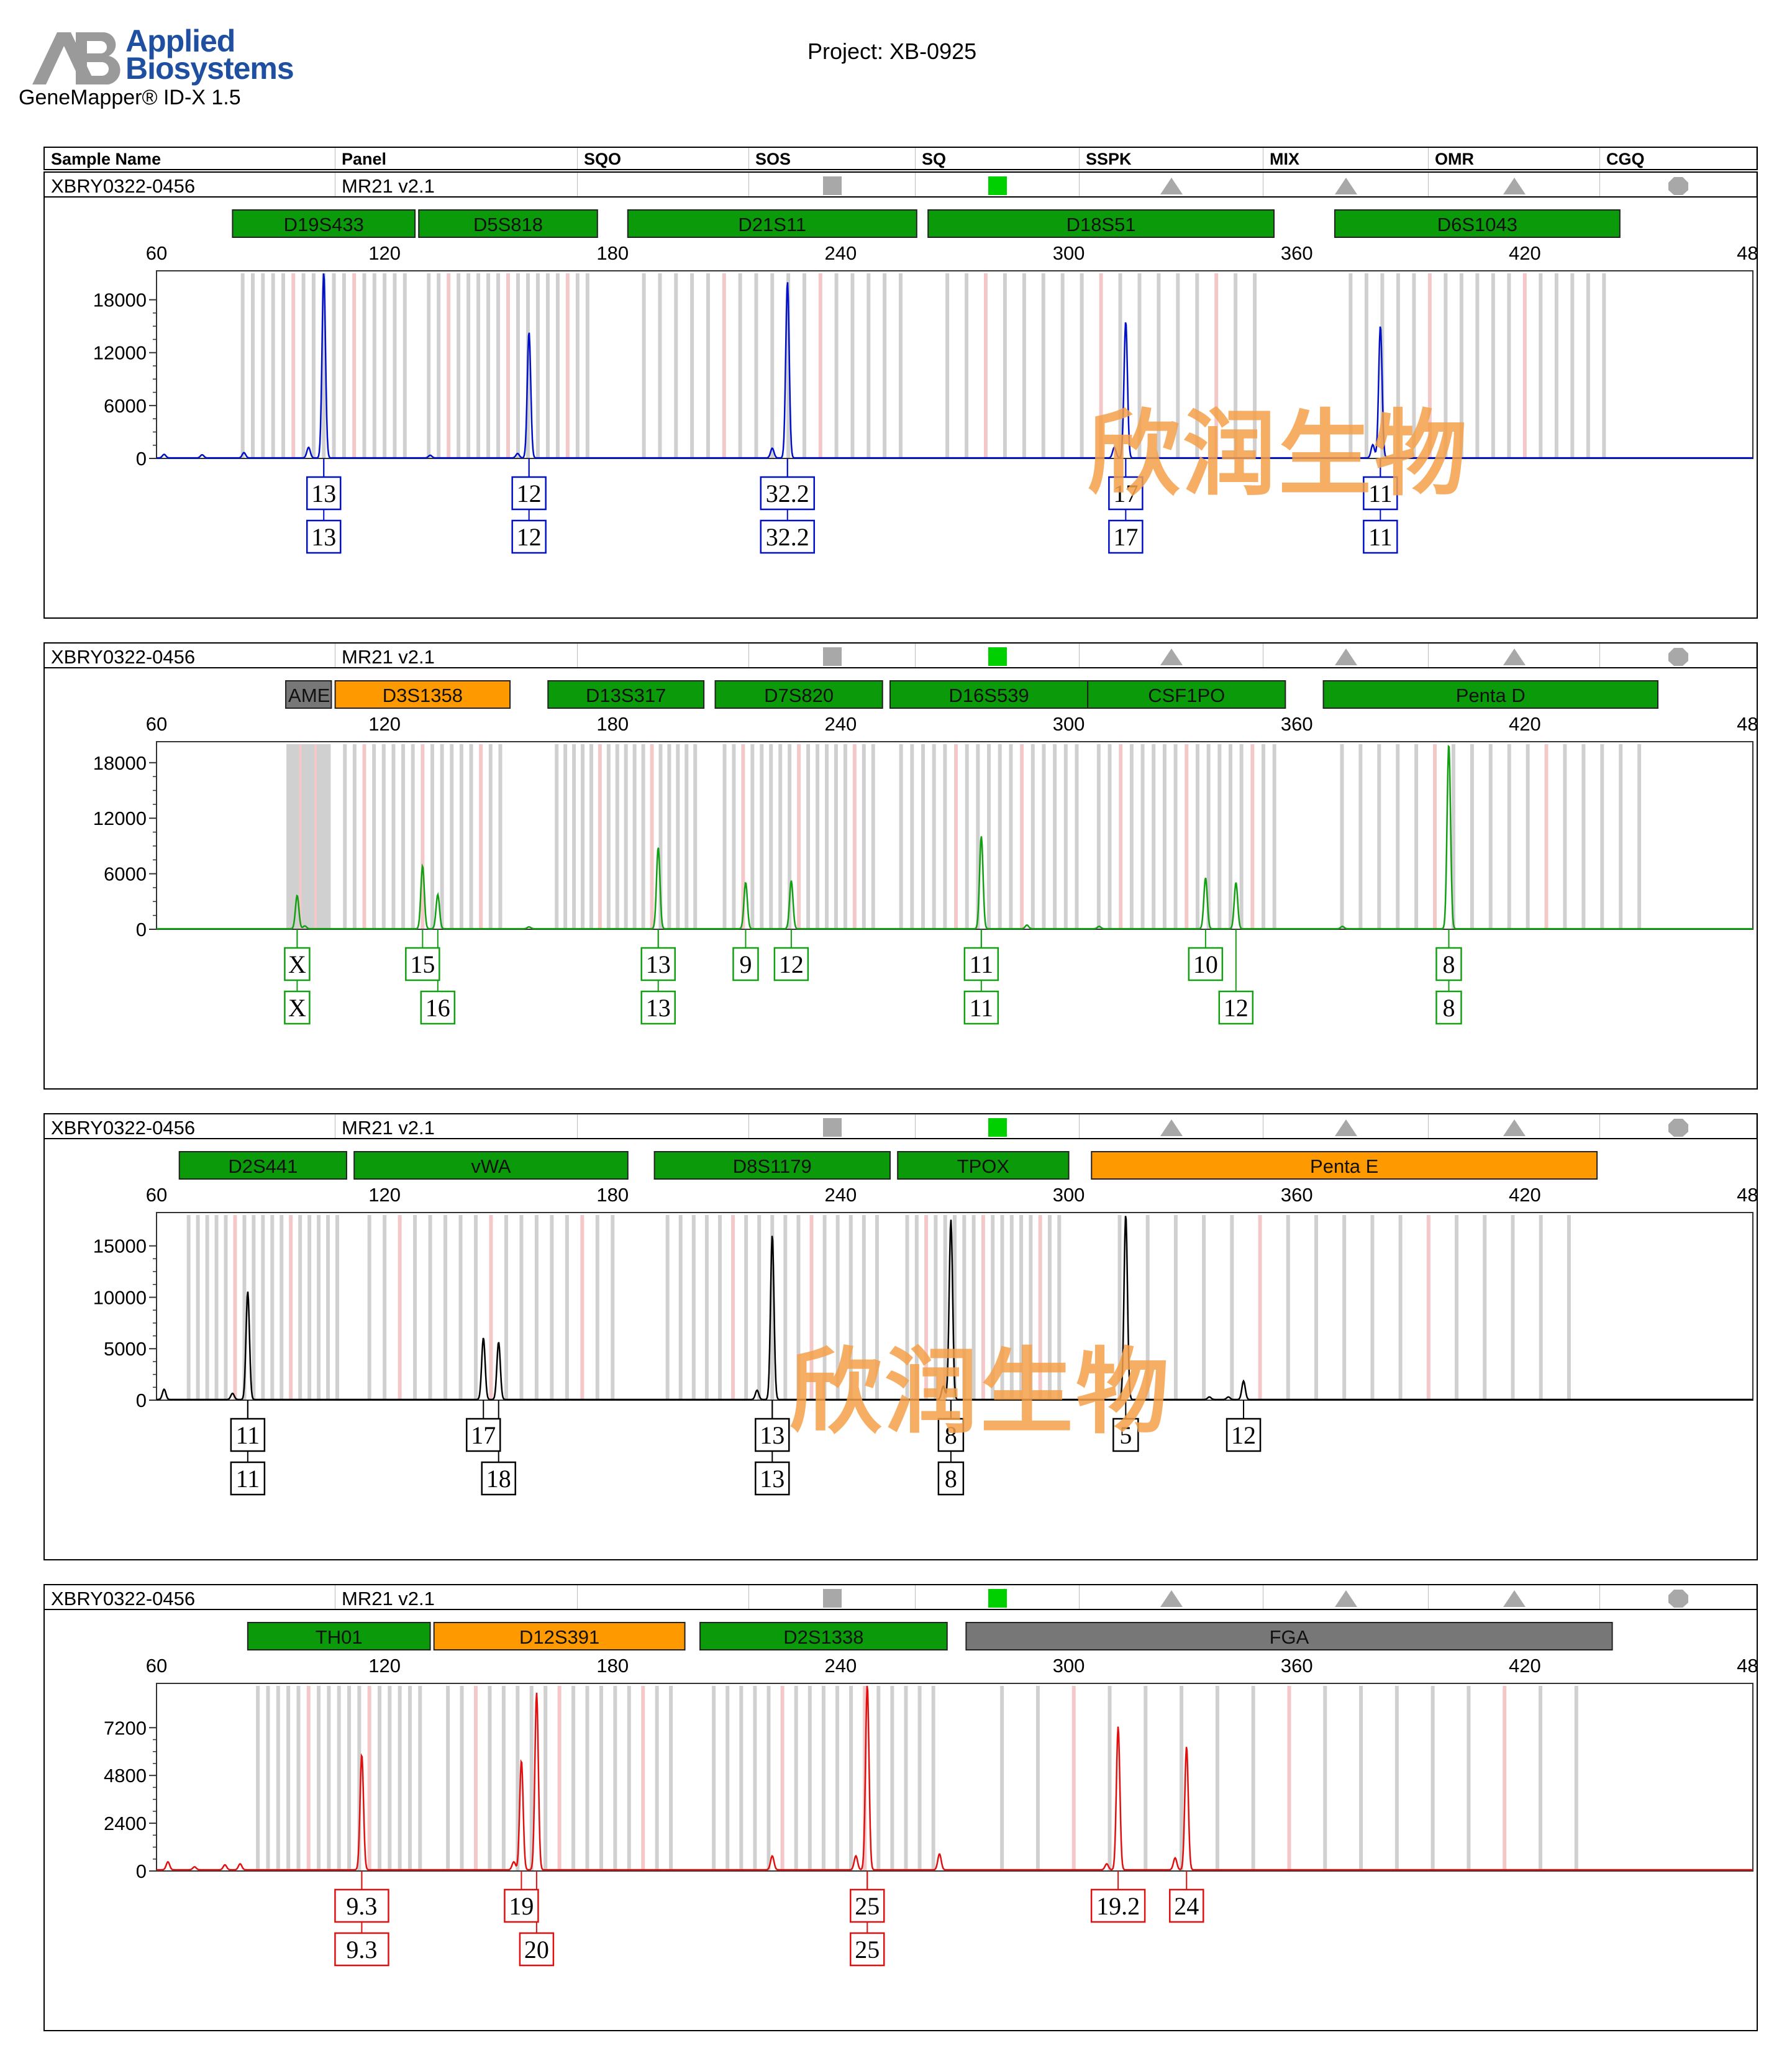 The image size is (1792, 2053). Describe the element at coordinates (491, 1165) in the screenshot. I see `marker-vwa: vWA` at that location.